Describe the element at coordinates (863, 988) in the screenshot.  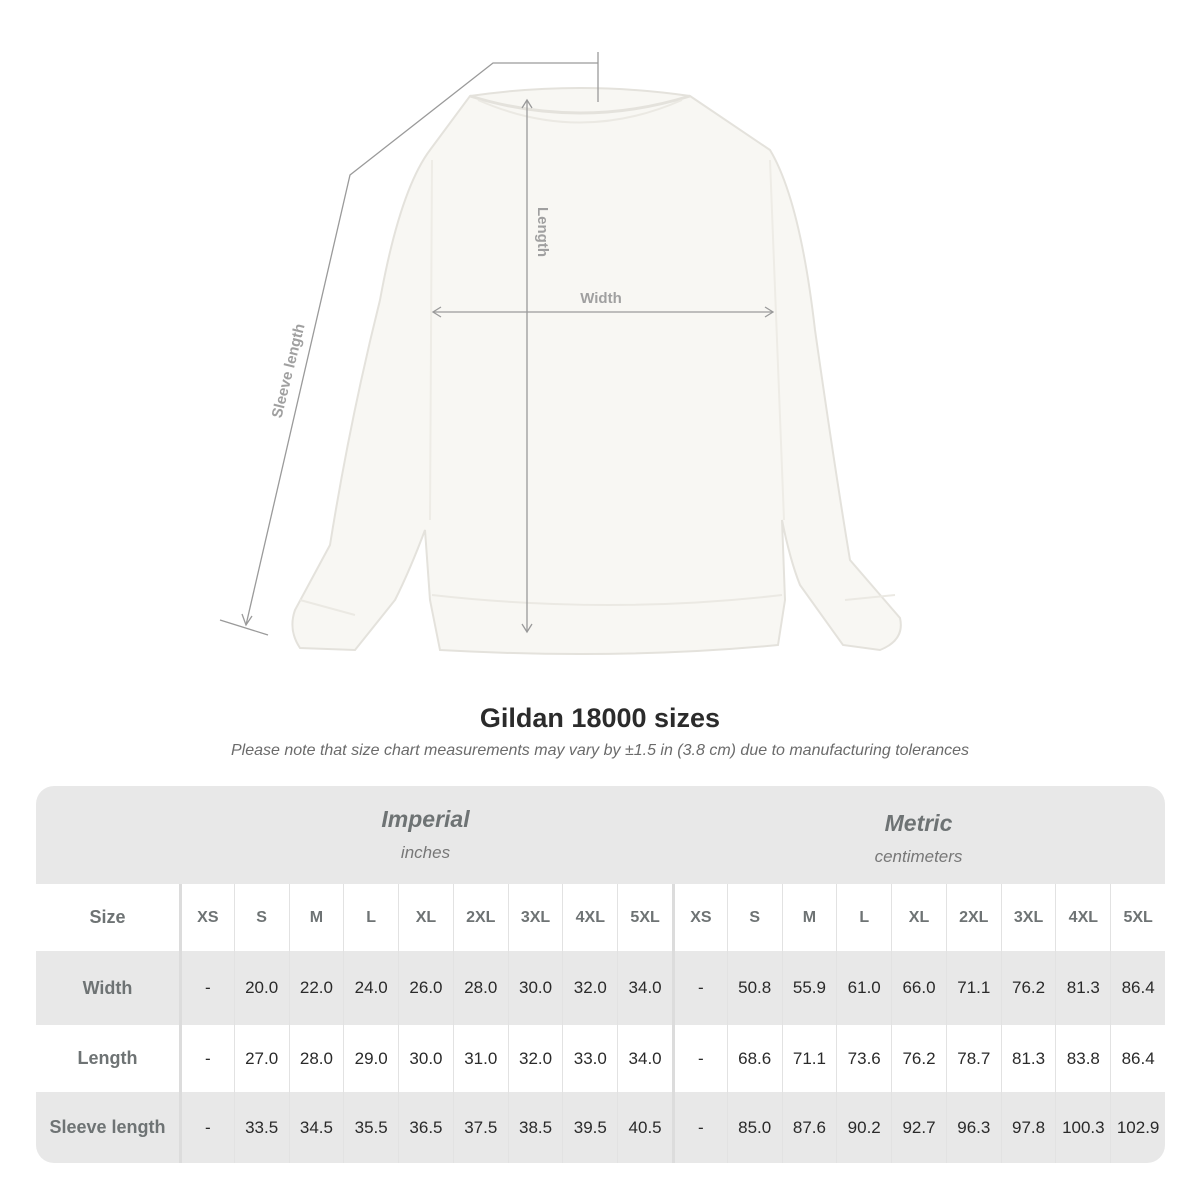
I see `metric-value-cell: 61.0` at that location.